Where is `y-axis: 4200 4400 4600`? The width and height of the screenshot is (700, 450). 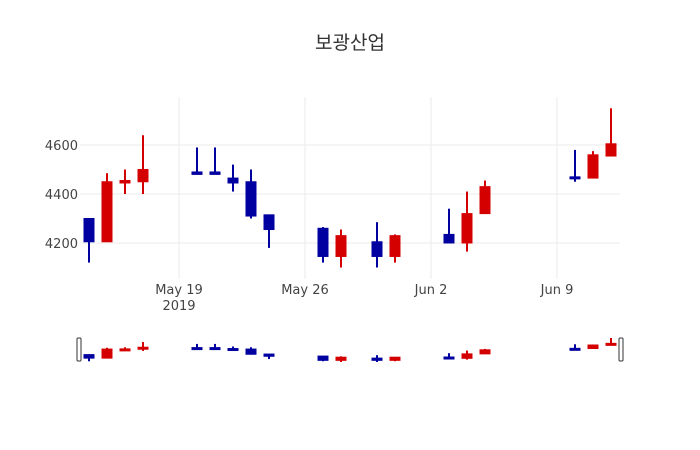
y-axis: 4200 4400 4600 is located at coordinates (61, 195).